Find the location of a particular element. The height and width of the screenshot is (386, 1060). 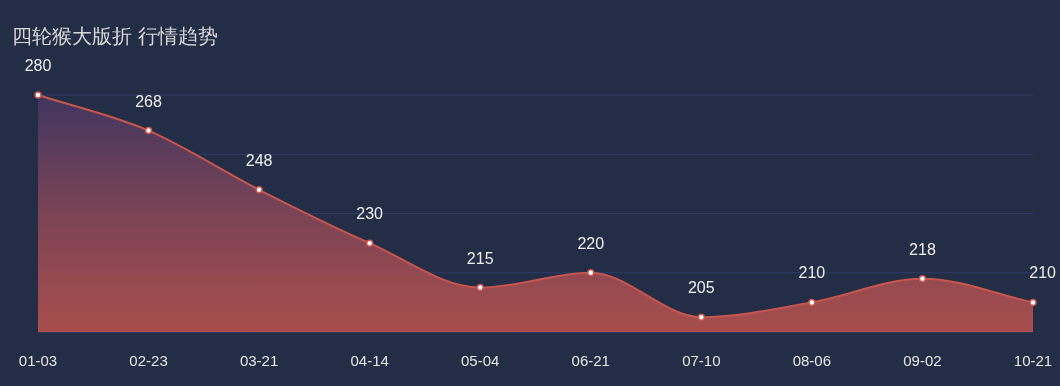

x-tick-label: 03-21 is located at coordinates (259, 360).